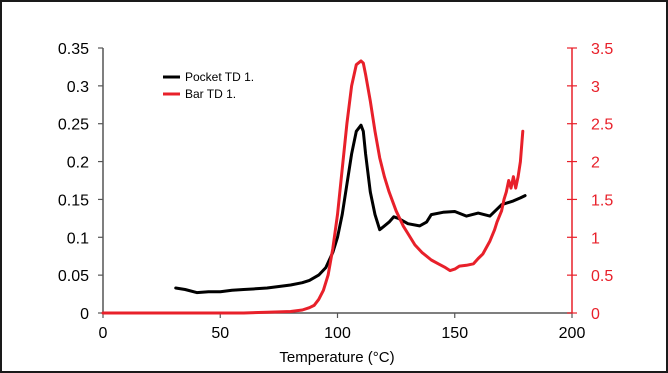 The width and height of the screenshot is (668, 373). Describe the element at coordinates (602, 276) in the screenshot. I see `y-right-tick-label: 0.5` at that location.